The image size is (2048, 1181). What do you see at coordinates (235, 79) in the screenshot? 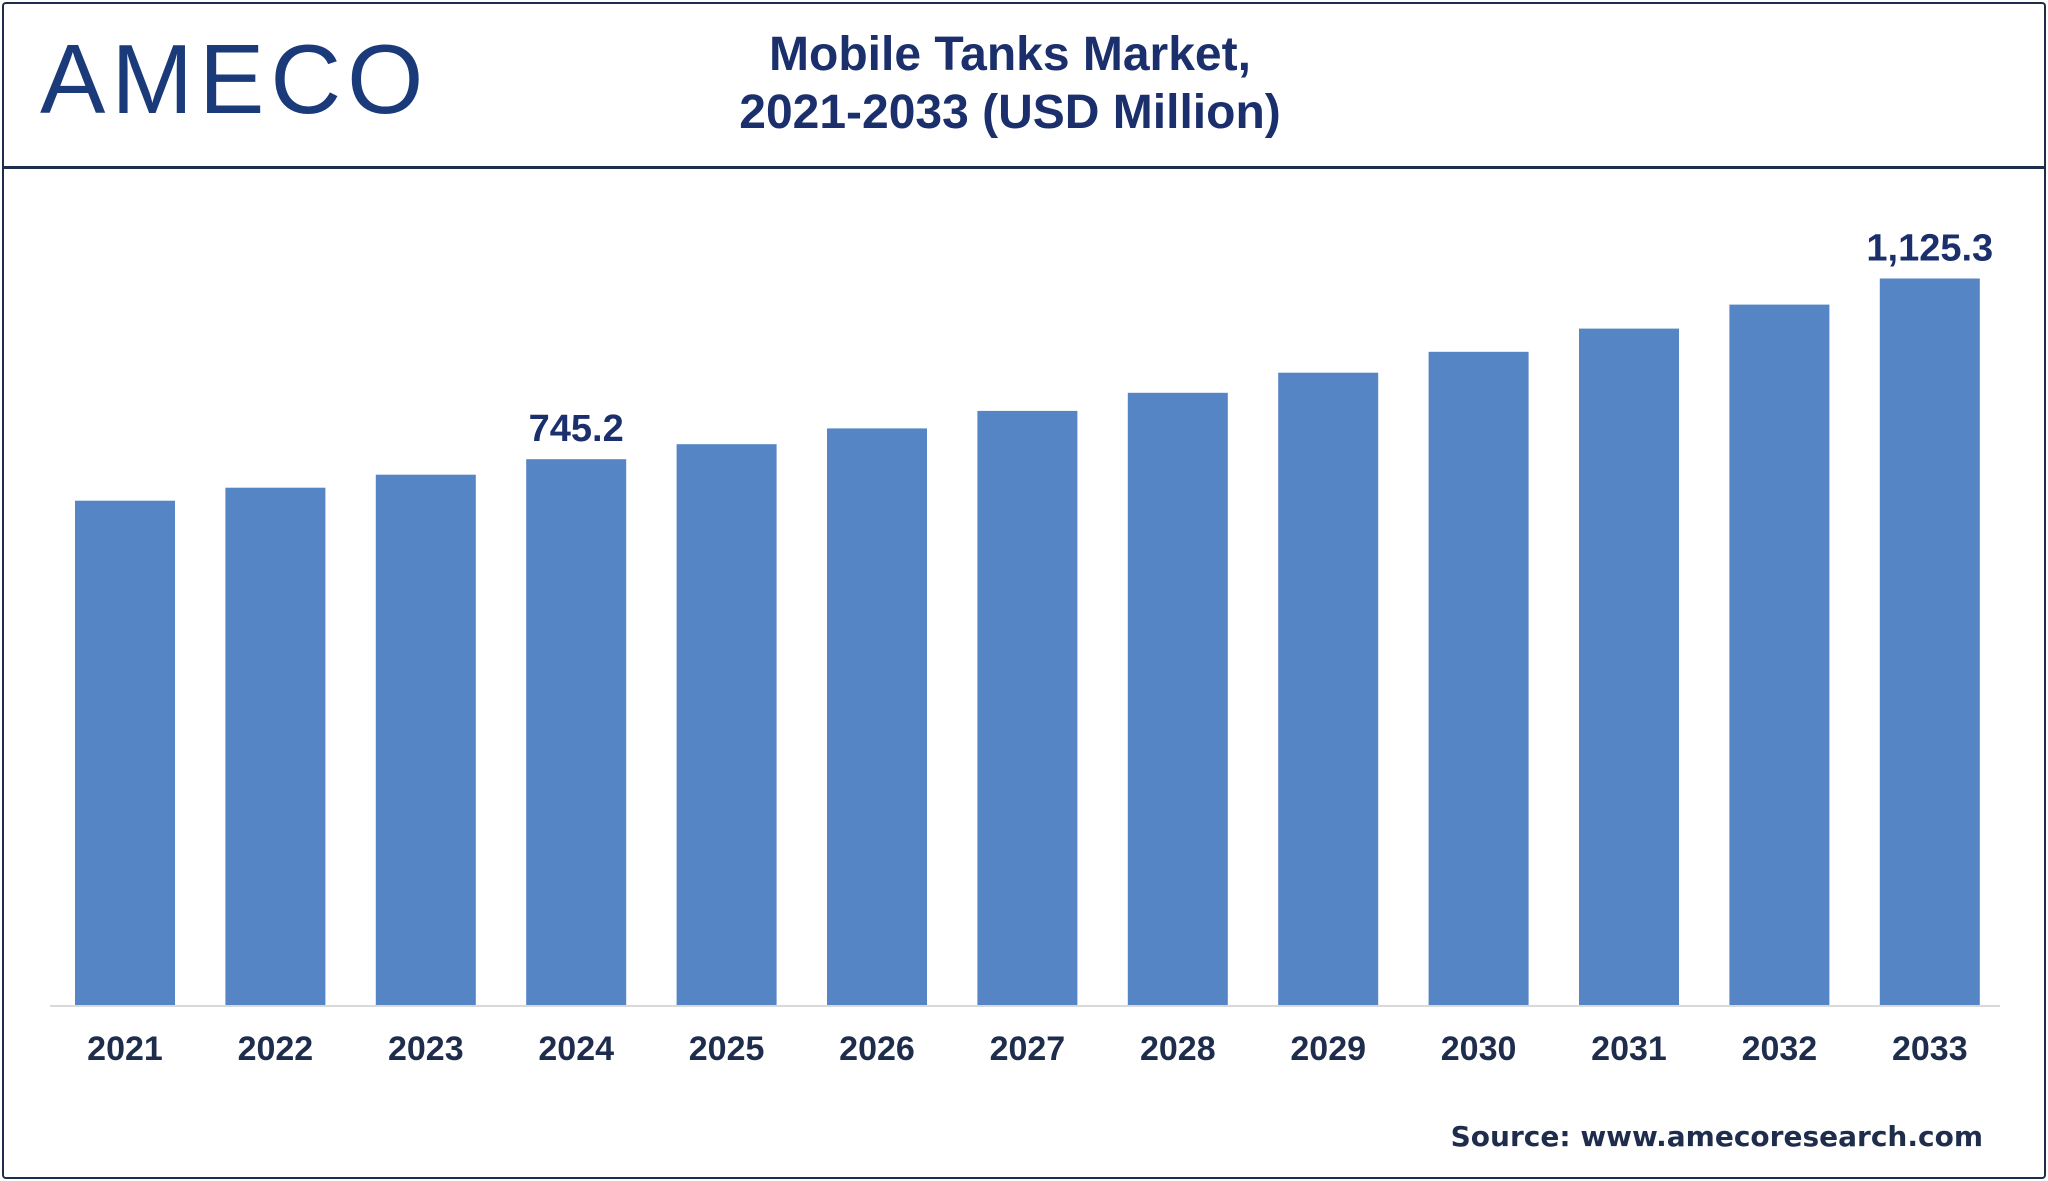
I see `ameco-logo: AMECO` at bounding box center [235, 79].